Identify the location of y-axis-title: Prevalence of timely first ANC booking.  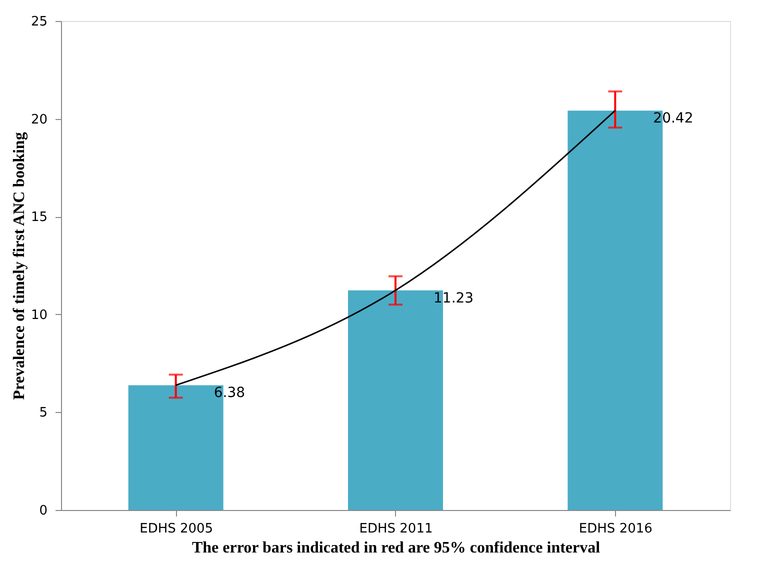
(19, 266).